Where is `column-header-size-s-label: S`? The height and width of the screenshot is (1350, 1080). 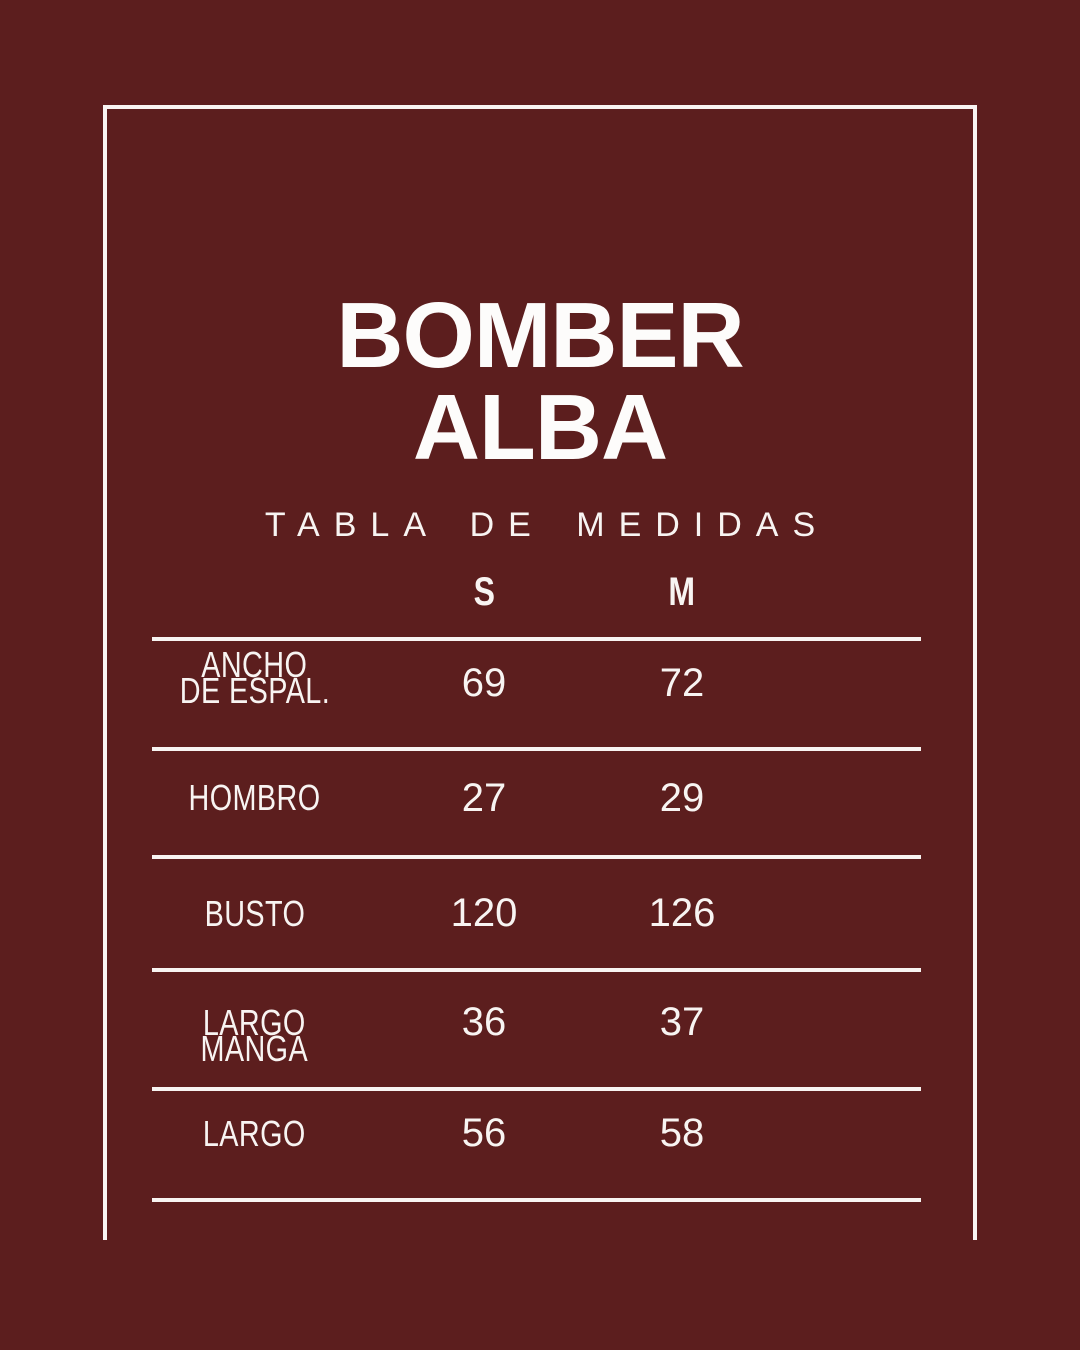
column-header-size-s-label: S is located at coordinates (484, 592).